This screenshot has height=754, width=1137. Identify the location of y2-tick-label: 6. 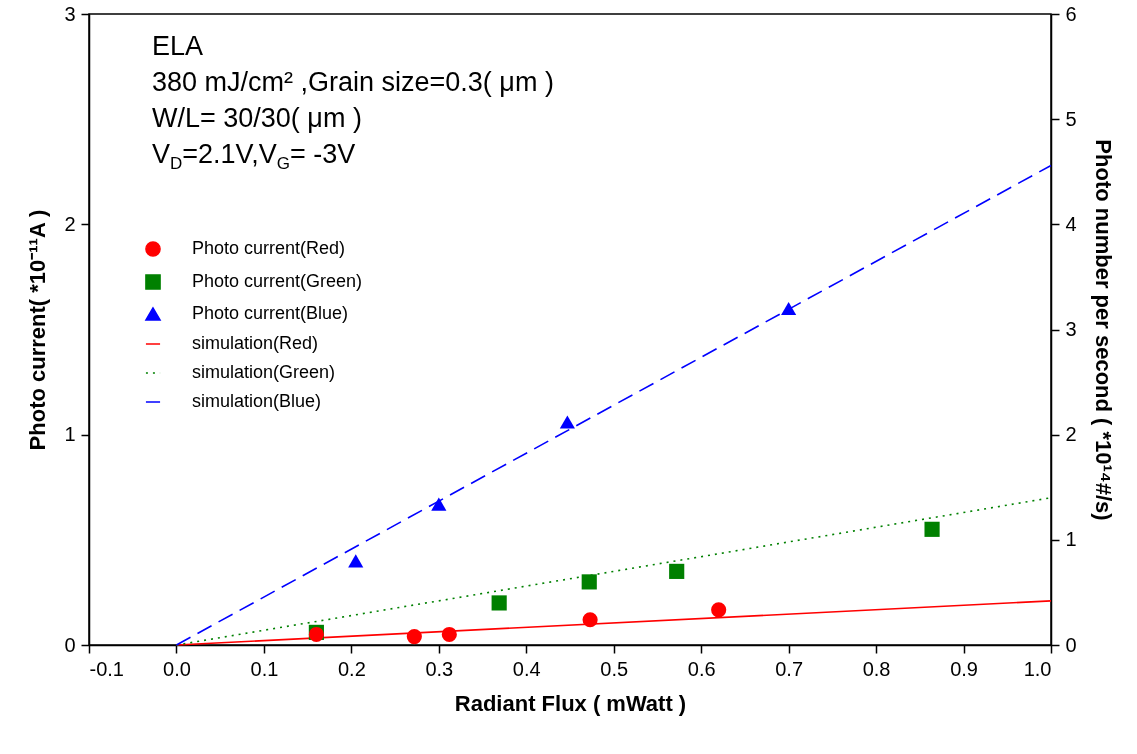
(1071, 13).